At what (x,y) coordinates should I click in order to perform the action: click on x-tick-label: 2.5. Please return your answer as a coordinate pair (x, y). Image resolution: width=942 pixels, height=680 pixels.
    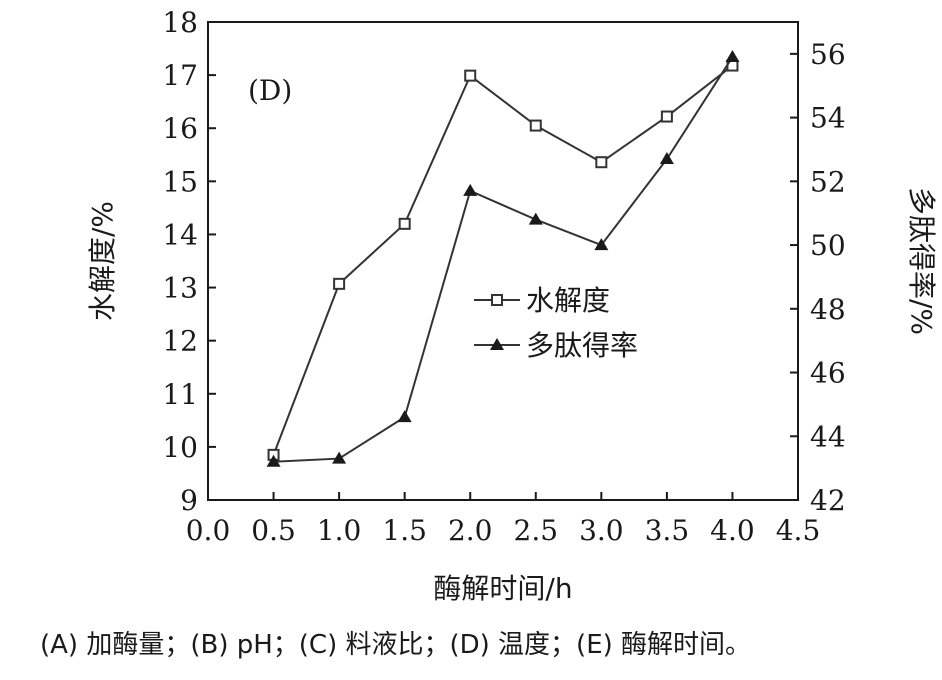
    Looking at the image, I should click on (536, 530).